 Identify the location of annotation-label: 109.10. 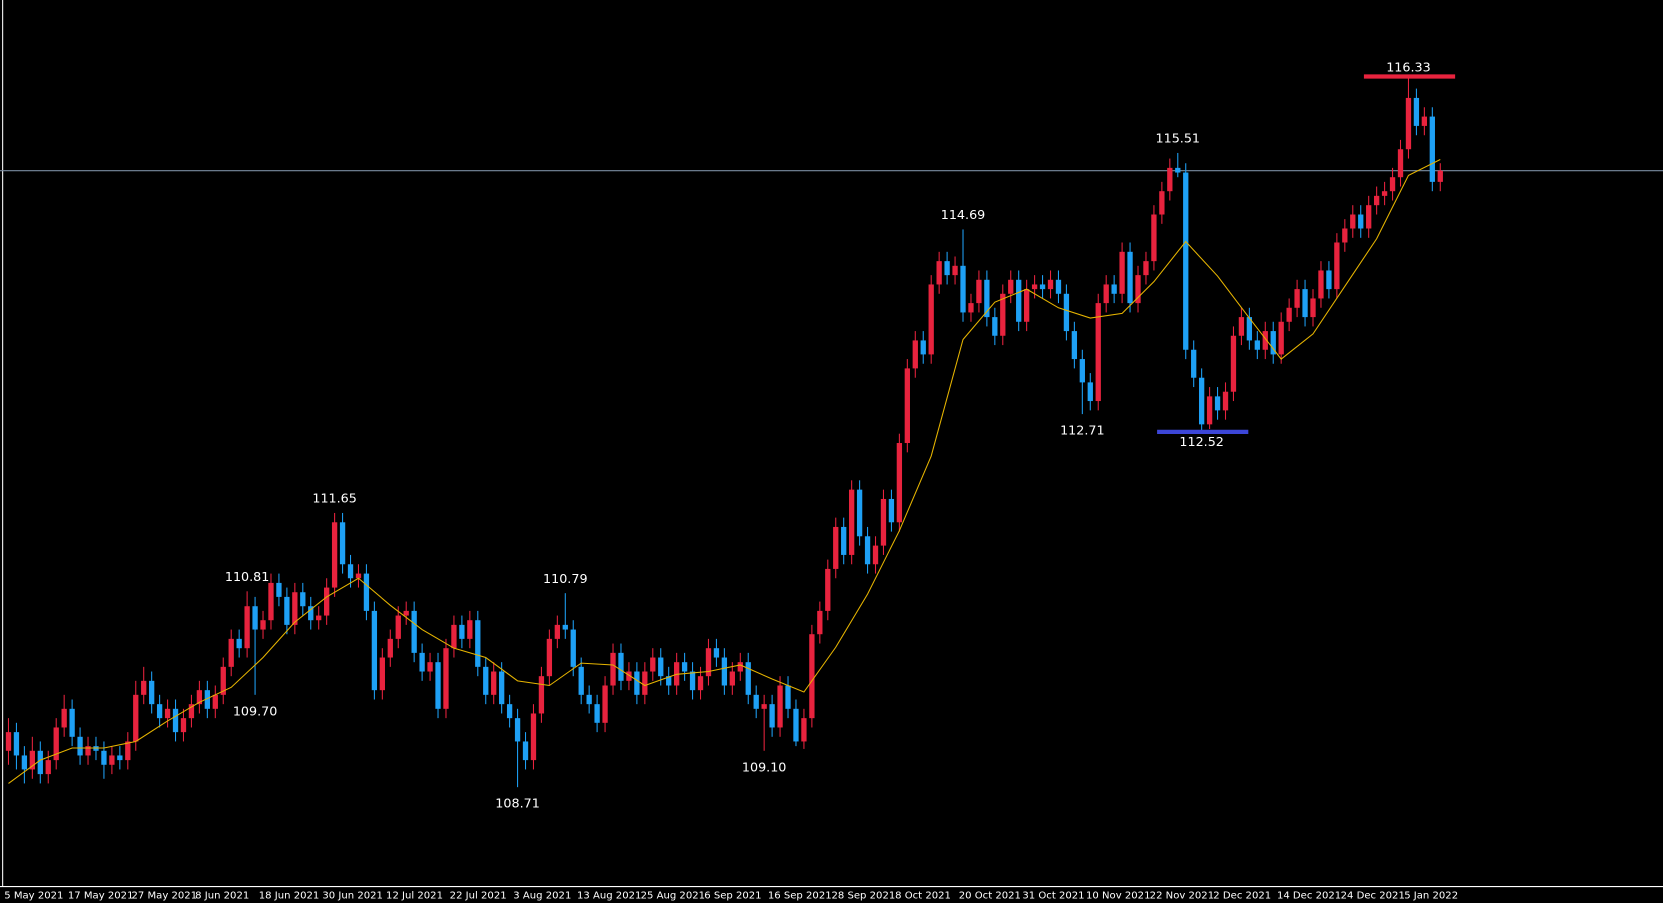
(764, 767).